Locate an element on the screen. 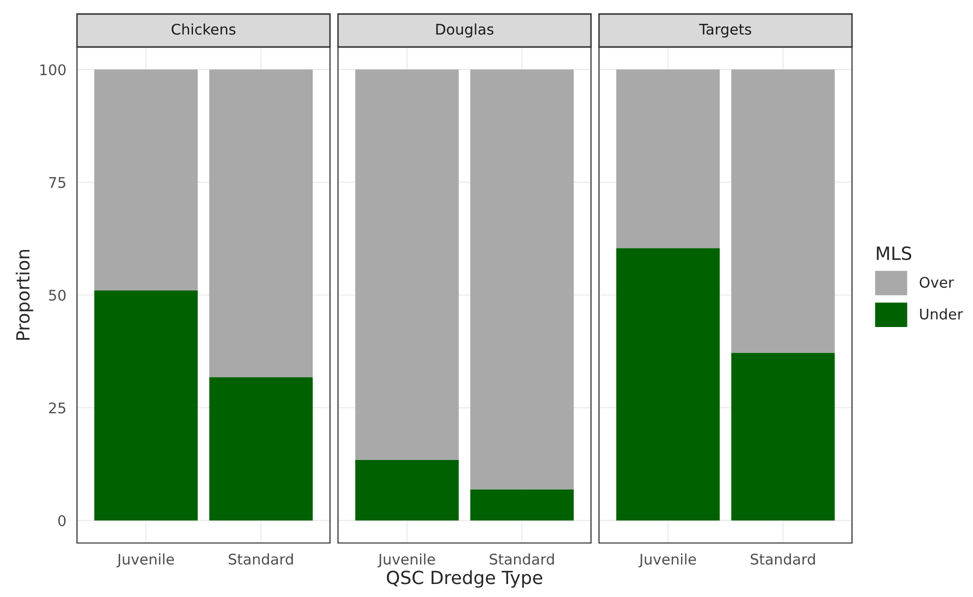  y-tick-label: 50 is located at coordinates (57, 295).